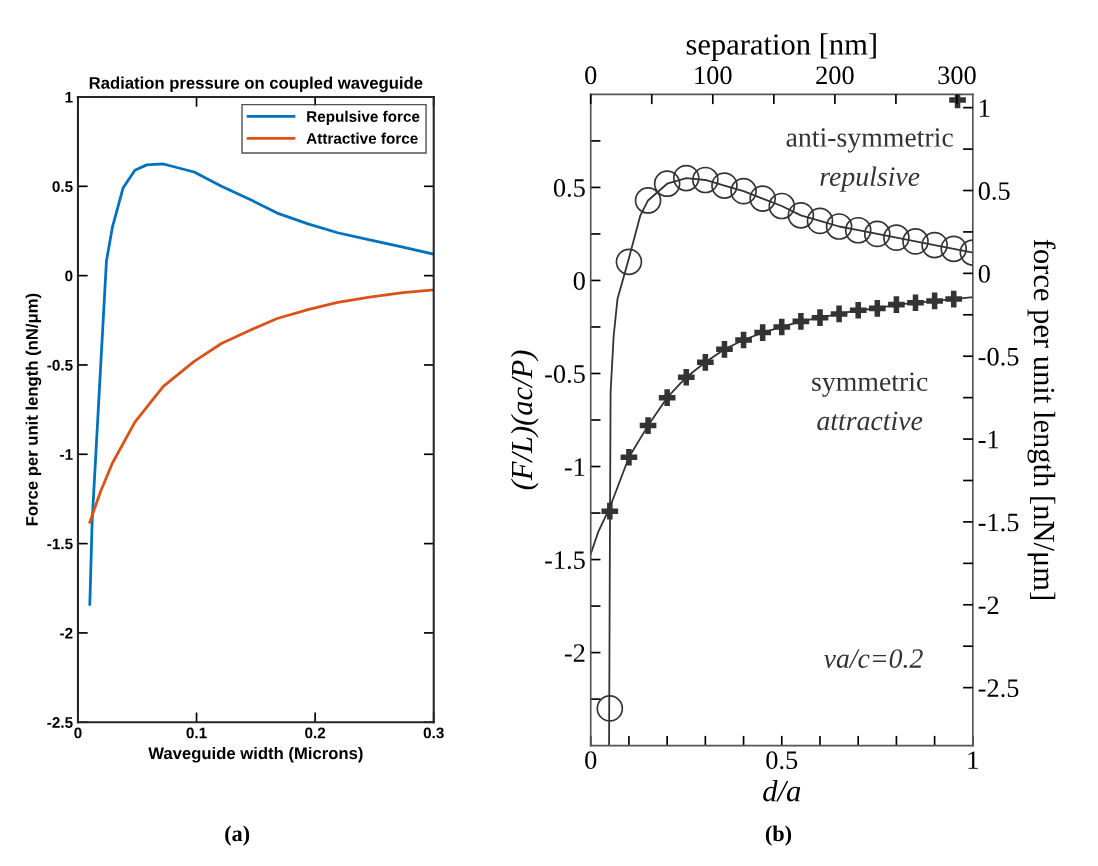 This screenshot has width=1098, height=866. I want to click on y2-tick-label: -2, so click(988, 605).